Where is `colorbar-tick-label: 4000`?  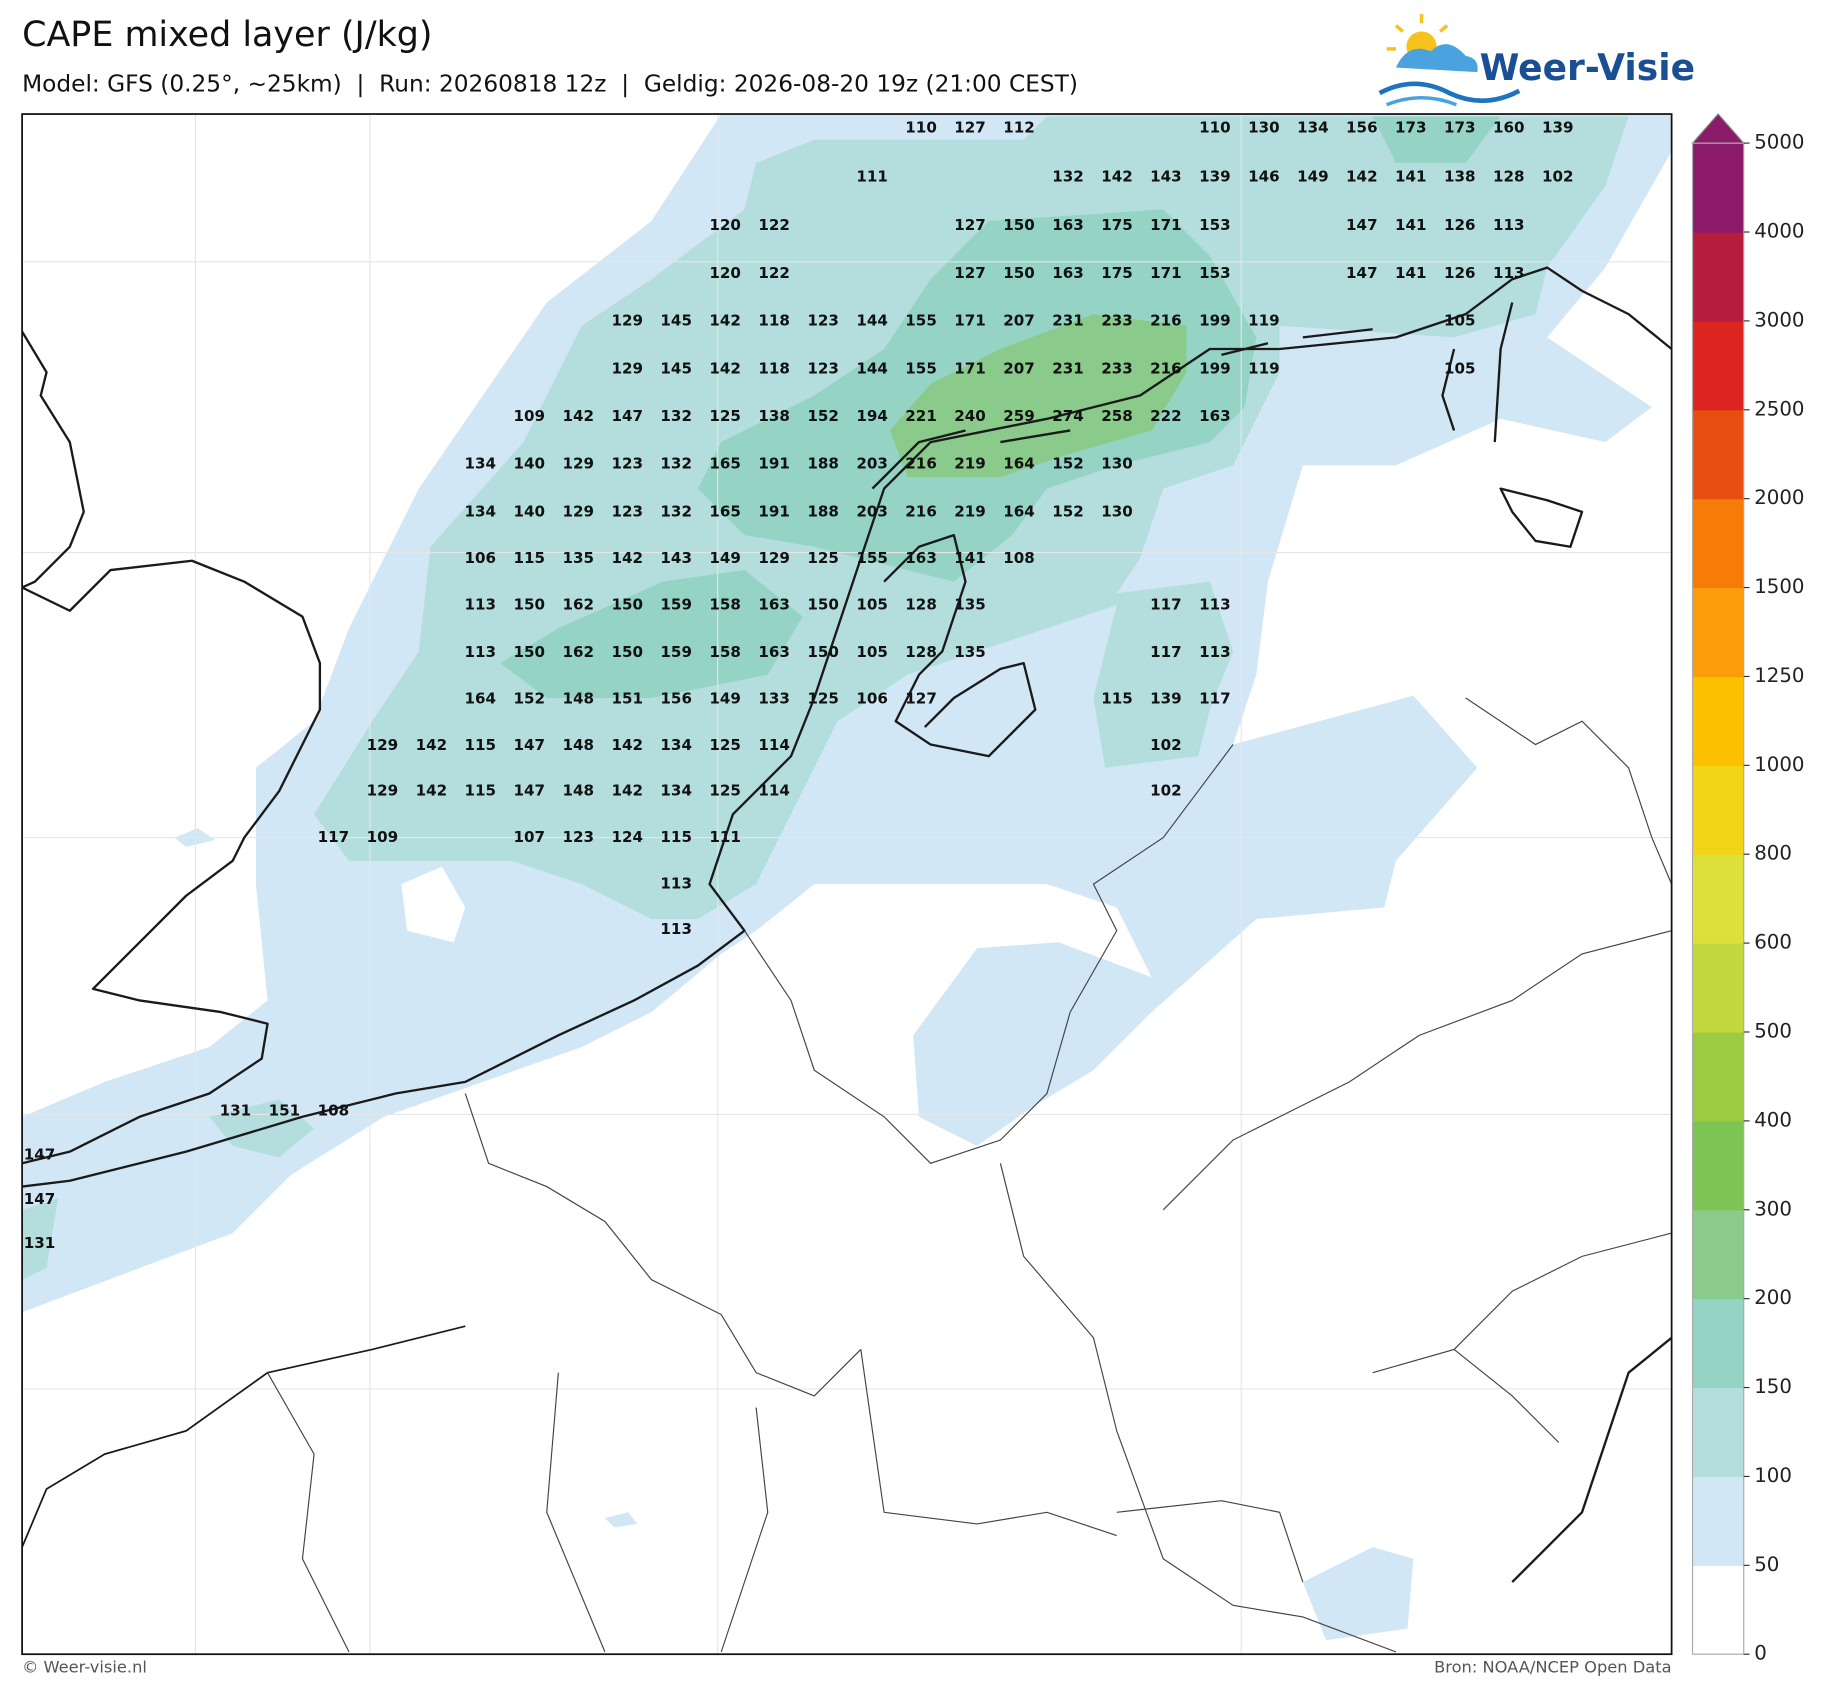
colorbar-tick-label: 4000 is located at coordinates (1779, 231).